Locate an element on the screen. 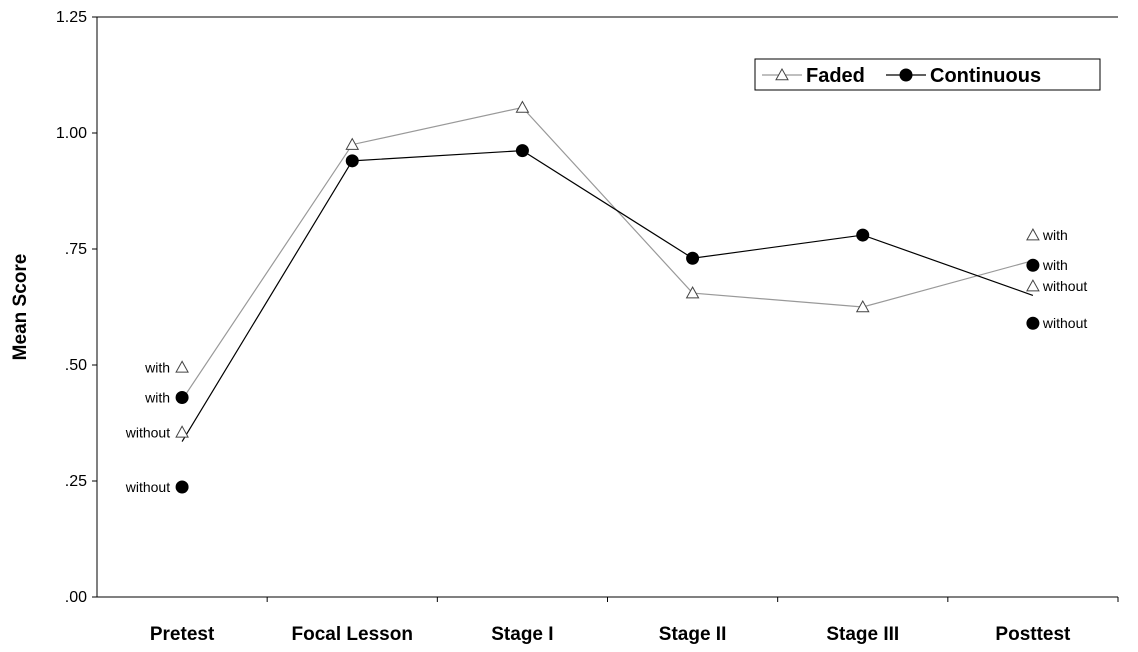  y-tick-label: .25 is located at coordinates (76, 481).